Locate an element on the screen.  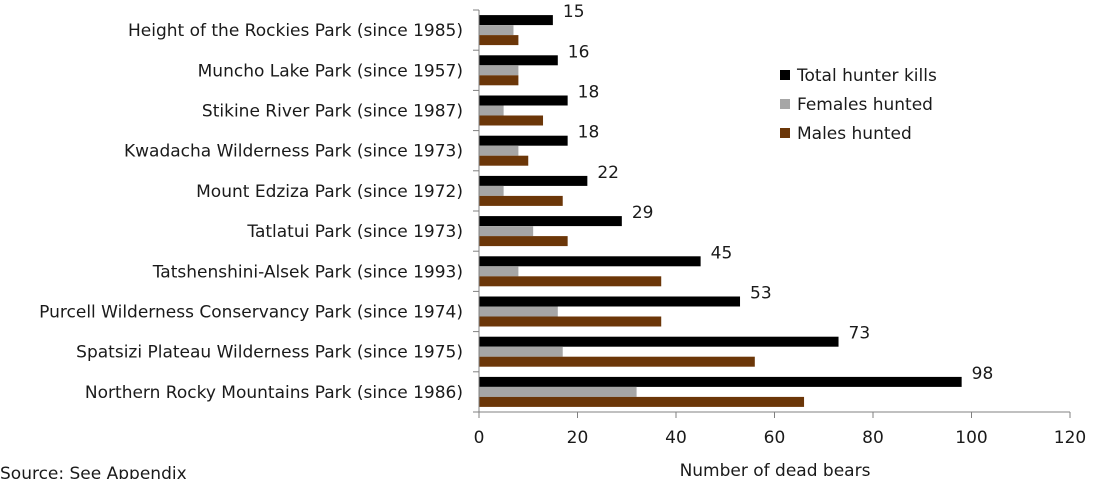
category-label: Height of the Rockies Park (since 1985) is located at coordinates (295, 31).